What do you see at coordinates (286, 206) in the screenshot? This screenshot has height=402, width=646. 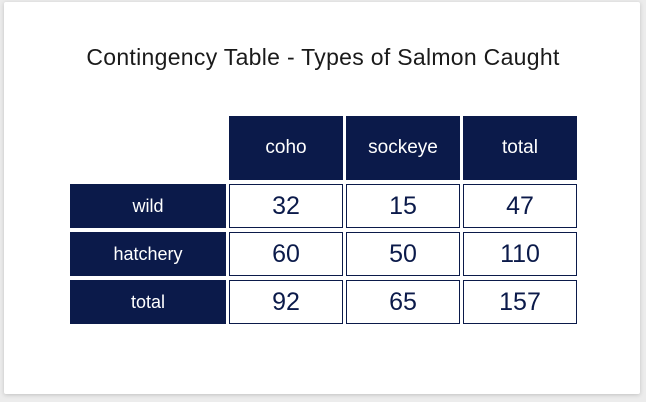 I see `table-cell: 32` at bounding box center [286, 206].